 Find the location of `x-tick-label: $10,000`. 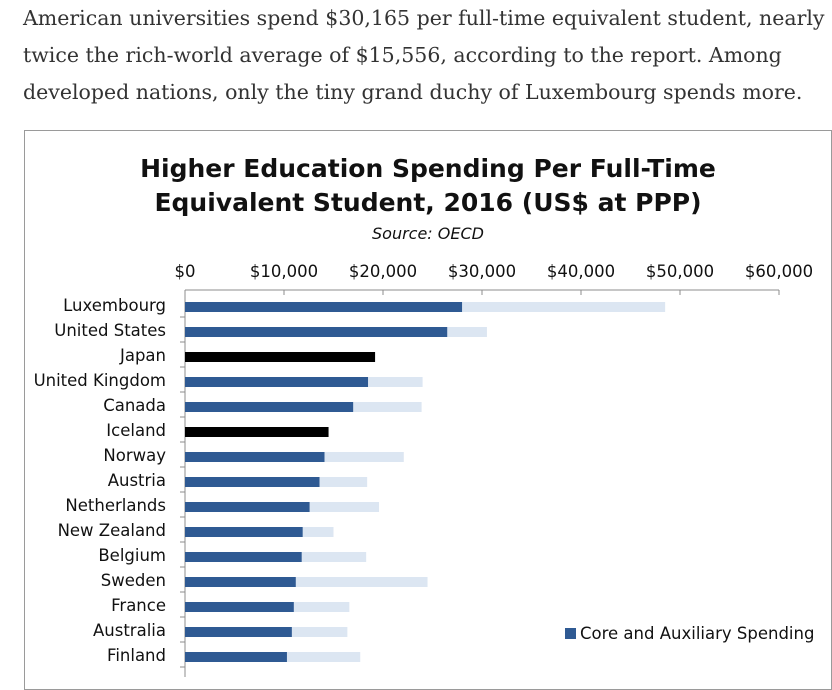

x-tick-label: $10,000 is located at coordinates (284, 271).